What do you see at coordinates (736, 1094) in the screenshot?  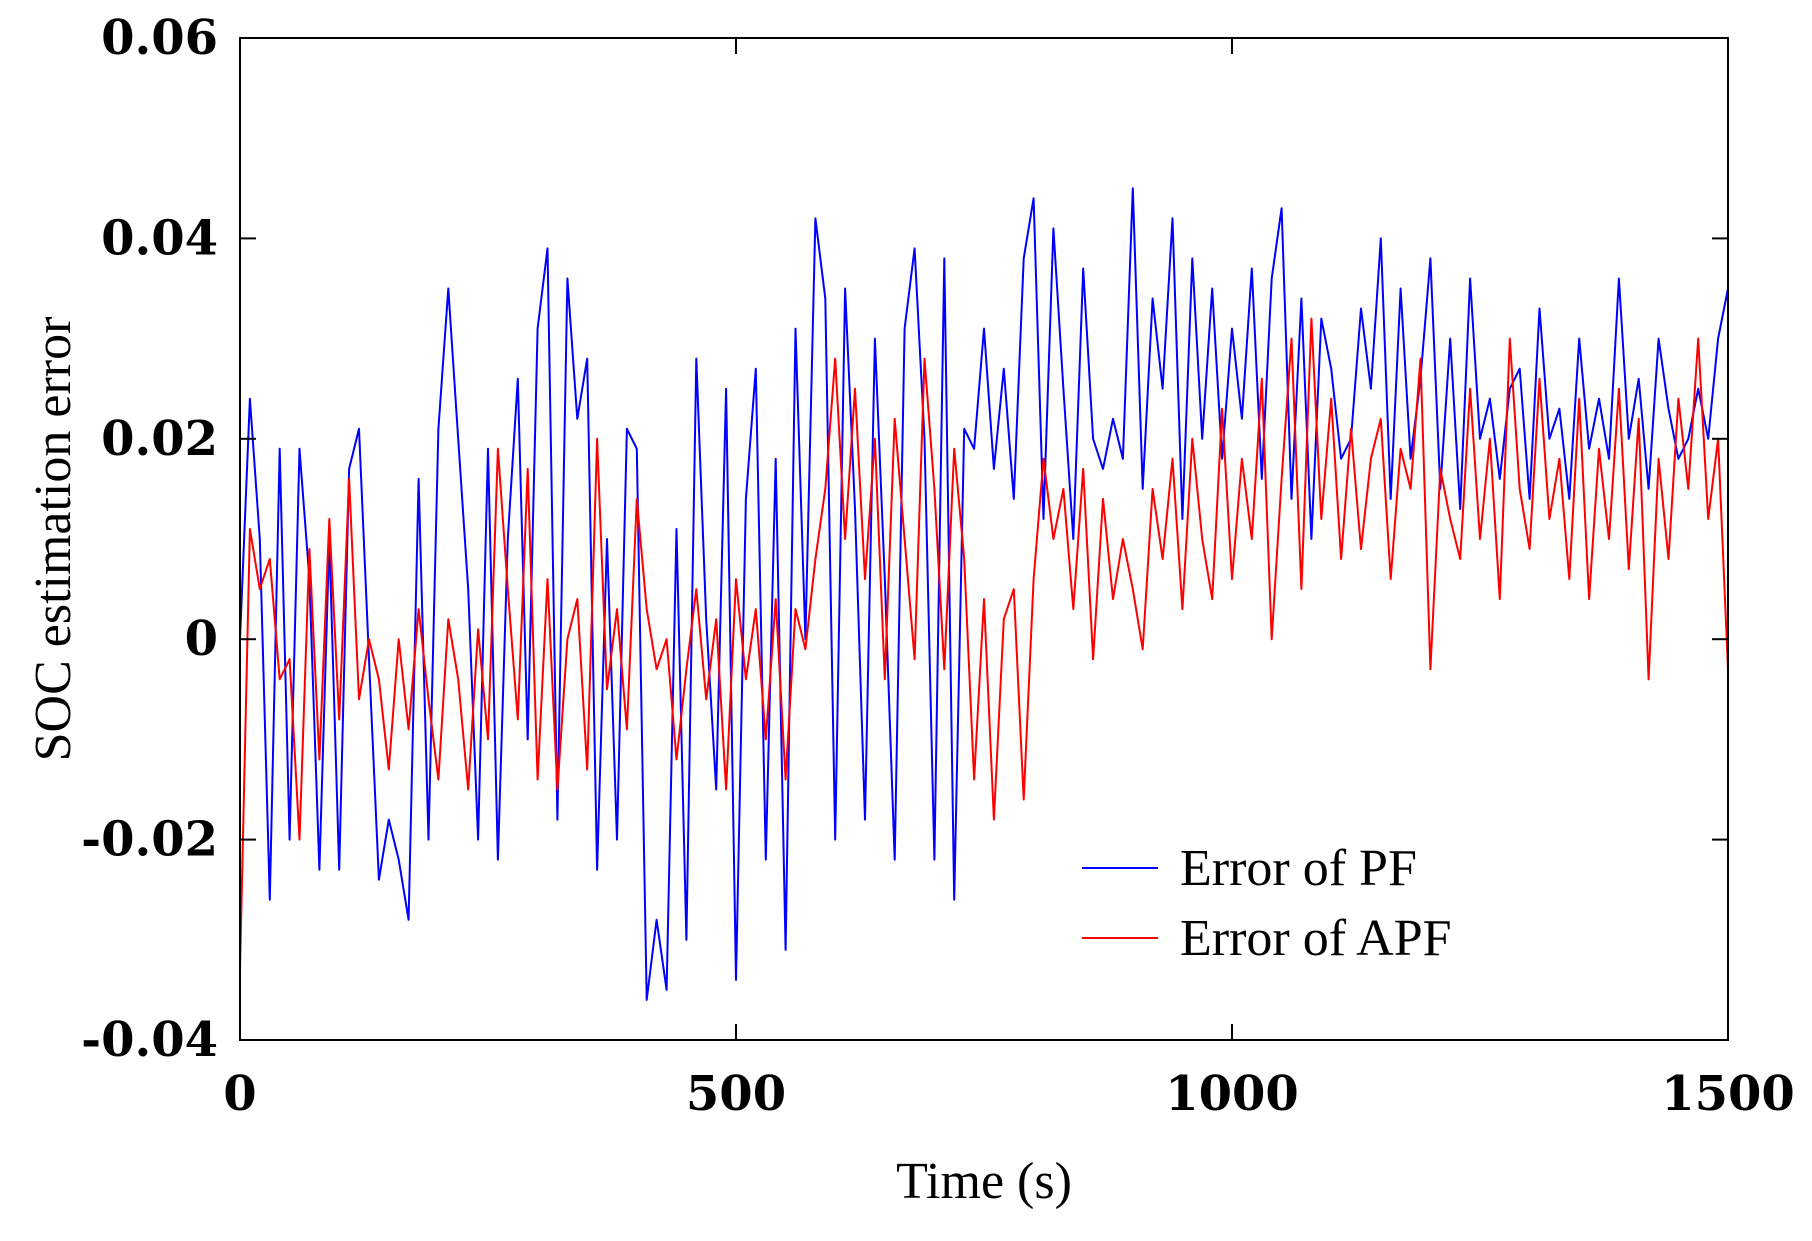 I see `x-tick-label-1: 500` at bounding box center [736, 1094].